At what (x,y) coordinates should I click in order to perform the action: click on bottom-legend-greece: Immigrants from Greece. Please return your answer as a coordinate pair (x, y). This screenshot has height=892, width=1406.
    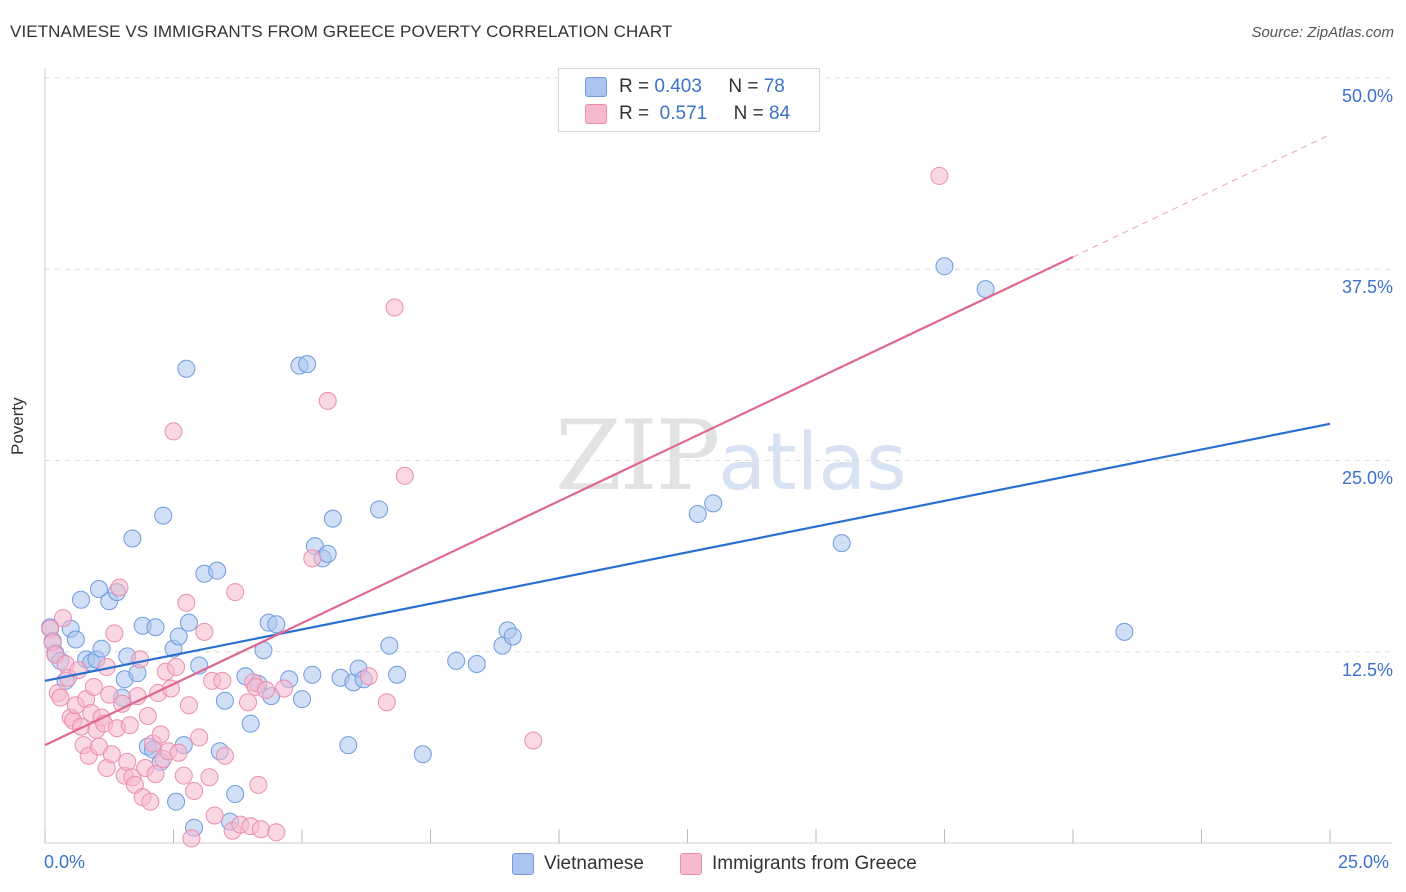
    Looking at the image, I should click on (798, 864).